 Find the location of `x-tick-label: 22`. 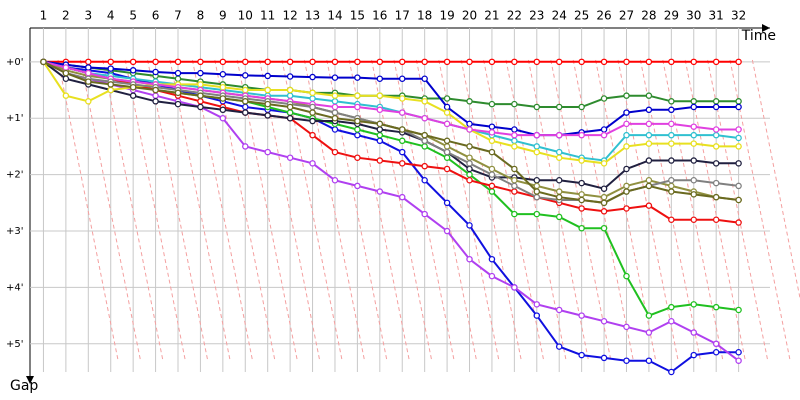

x-tick-label: 22 is located at coordinates (514, 16).